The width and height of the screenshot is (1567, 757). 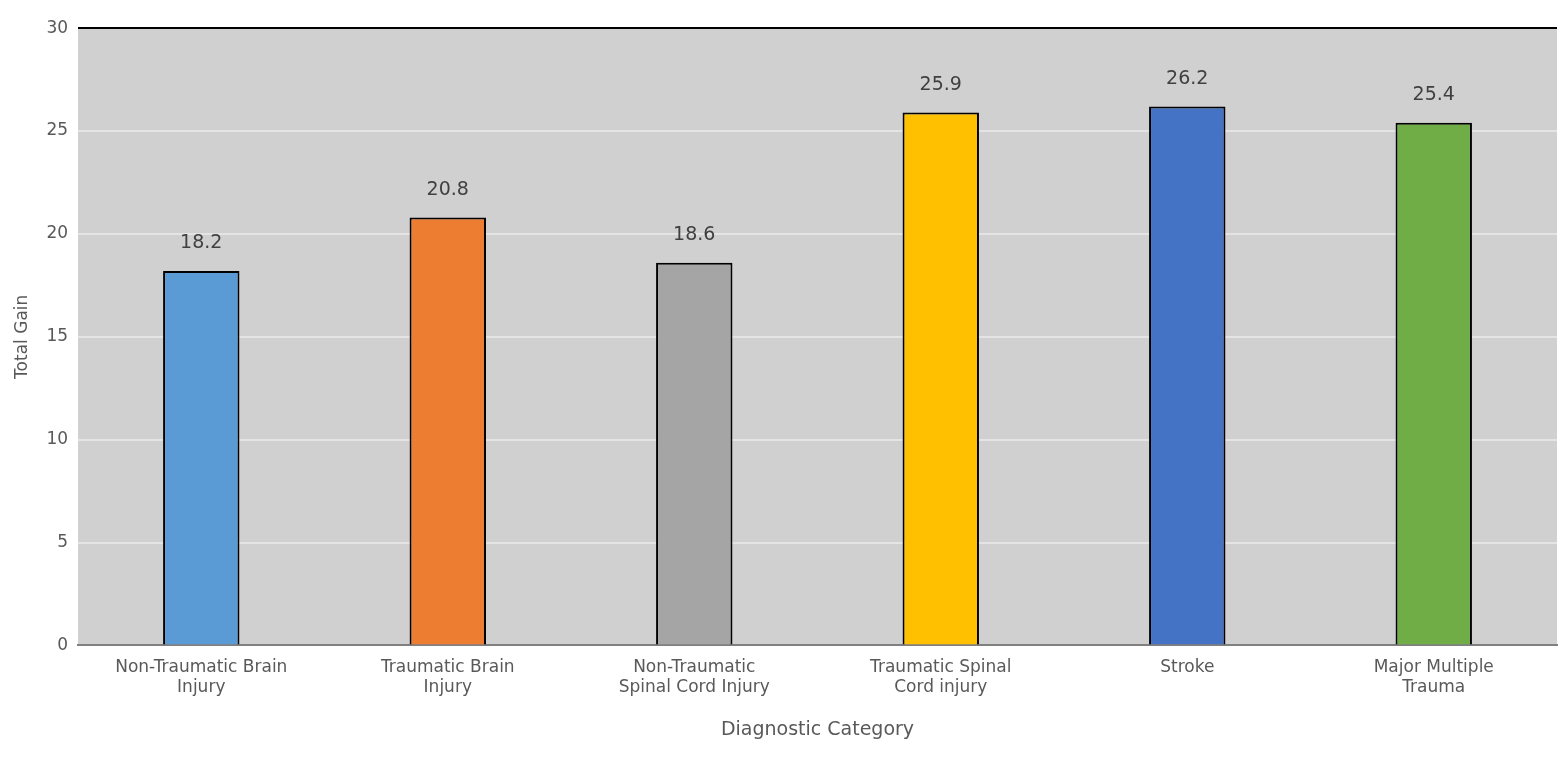 What do you see at coordinates (694, 233) in the screenshot?
I see `data-label: 18.6` at bounding box center [694, 233].